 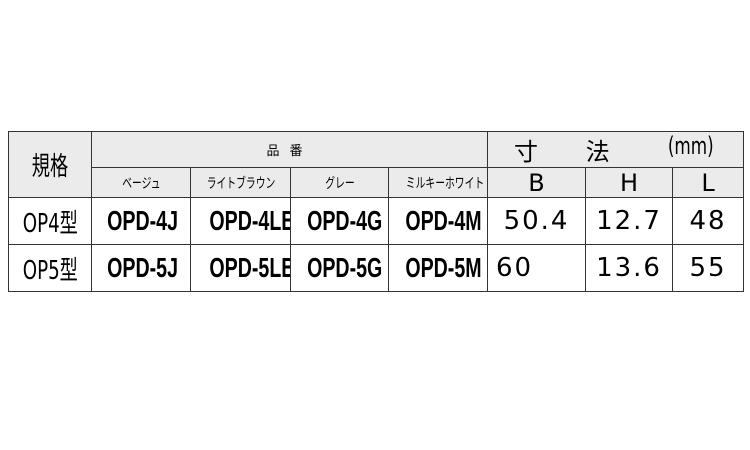 I want to click on l-cell: 55, so click(x=708, y=268).